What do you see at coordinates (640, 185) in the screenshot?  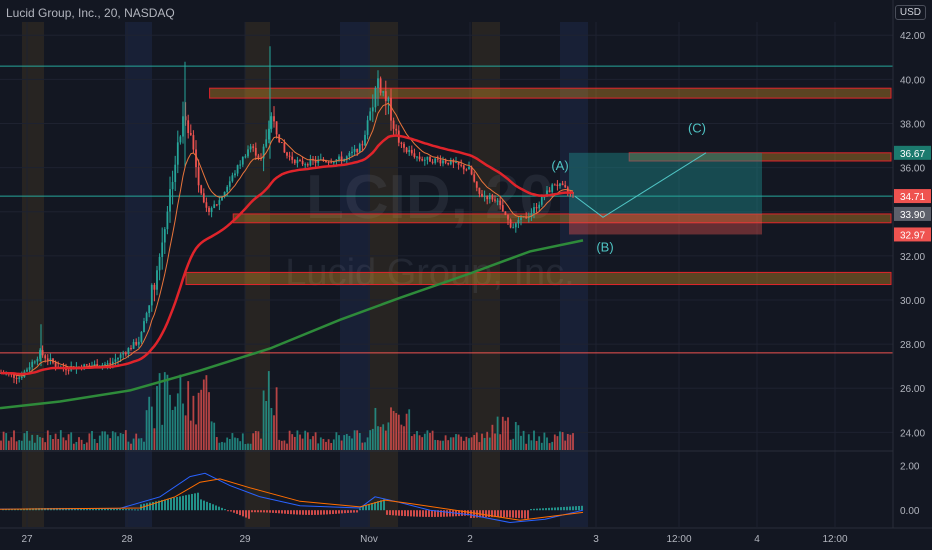 I see `wave-projection-line` at bounding box center [640, 185].